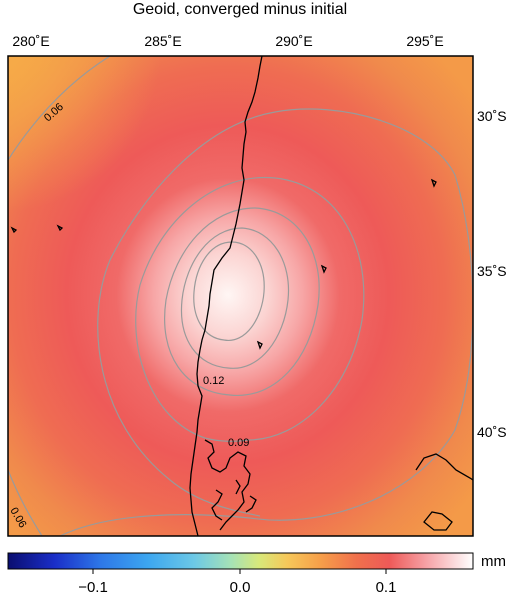 The image size is (520, 596). Describe the element at coordinates (240, 587) in the screenshot. I see `colorbar-tick-label: 0.0` at that location.